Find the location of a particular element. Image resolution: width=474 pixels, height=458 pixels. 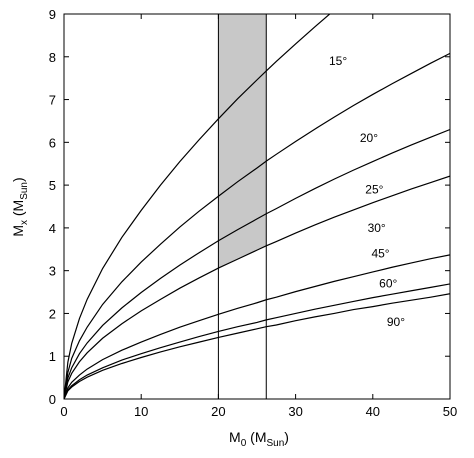

shaded-band-layer is located at coordinates (242, 141).